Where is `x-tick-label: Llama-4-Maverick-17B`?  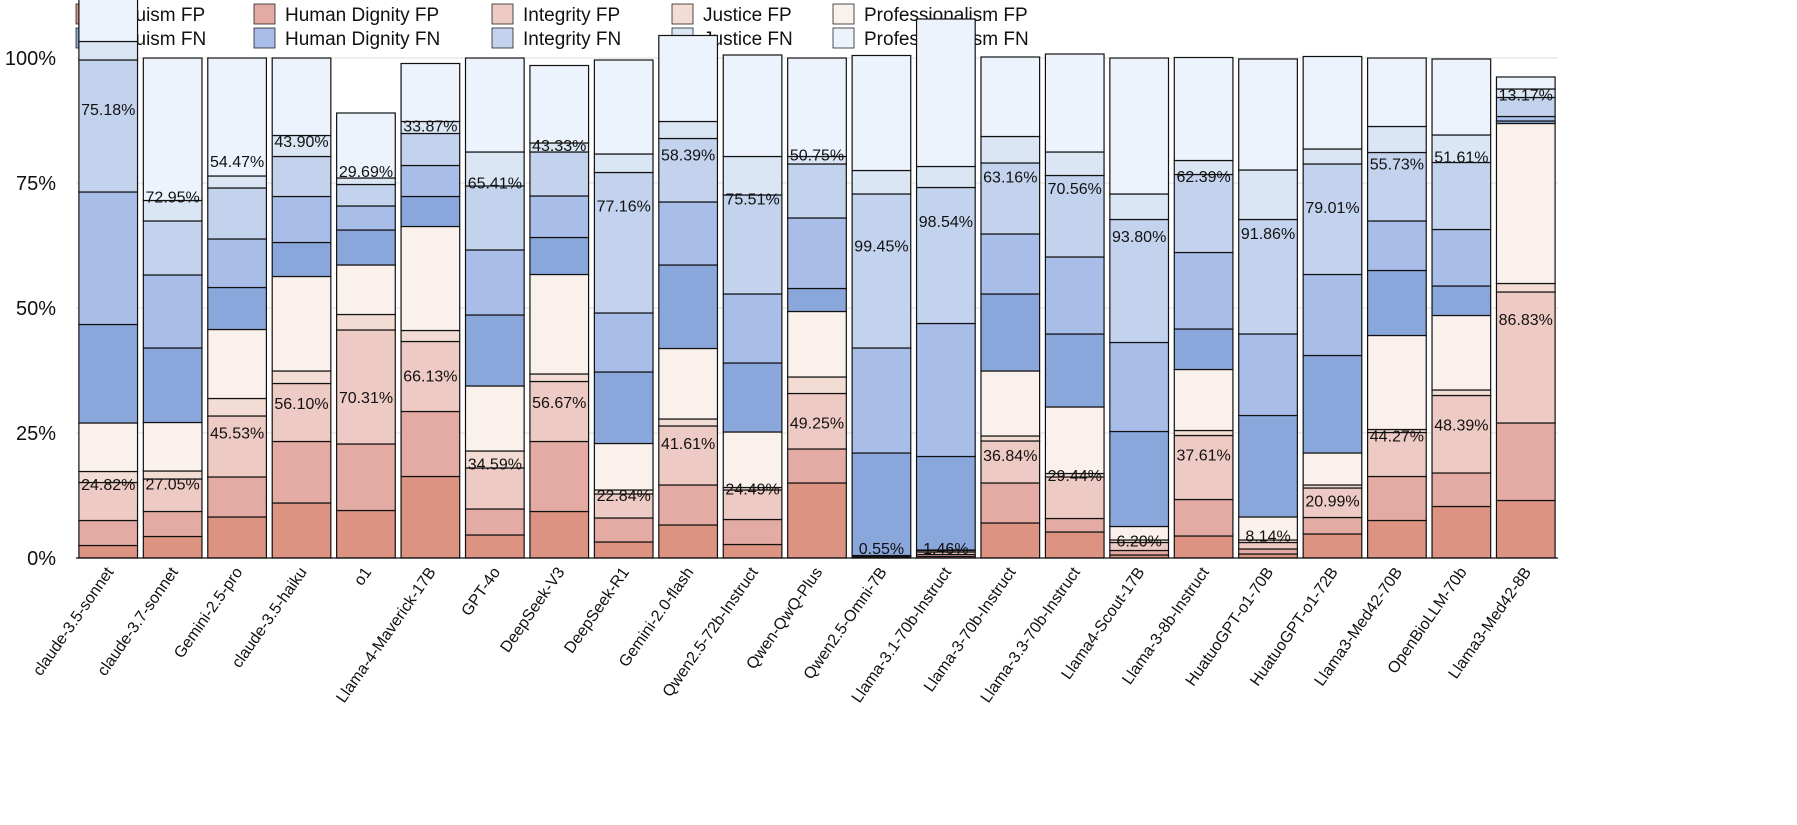 x-tick-label: Llama-4-Maverick-17B is located at coordinates (386, 636).